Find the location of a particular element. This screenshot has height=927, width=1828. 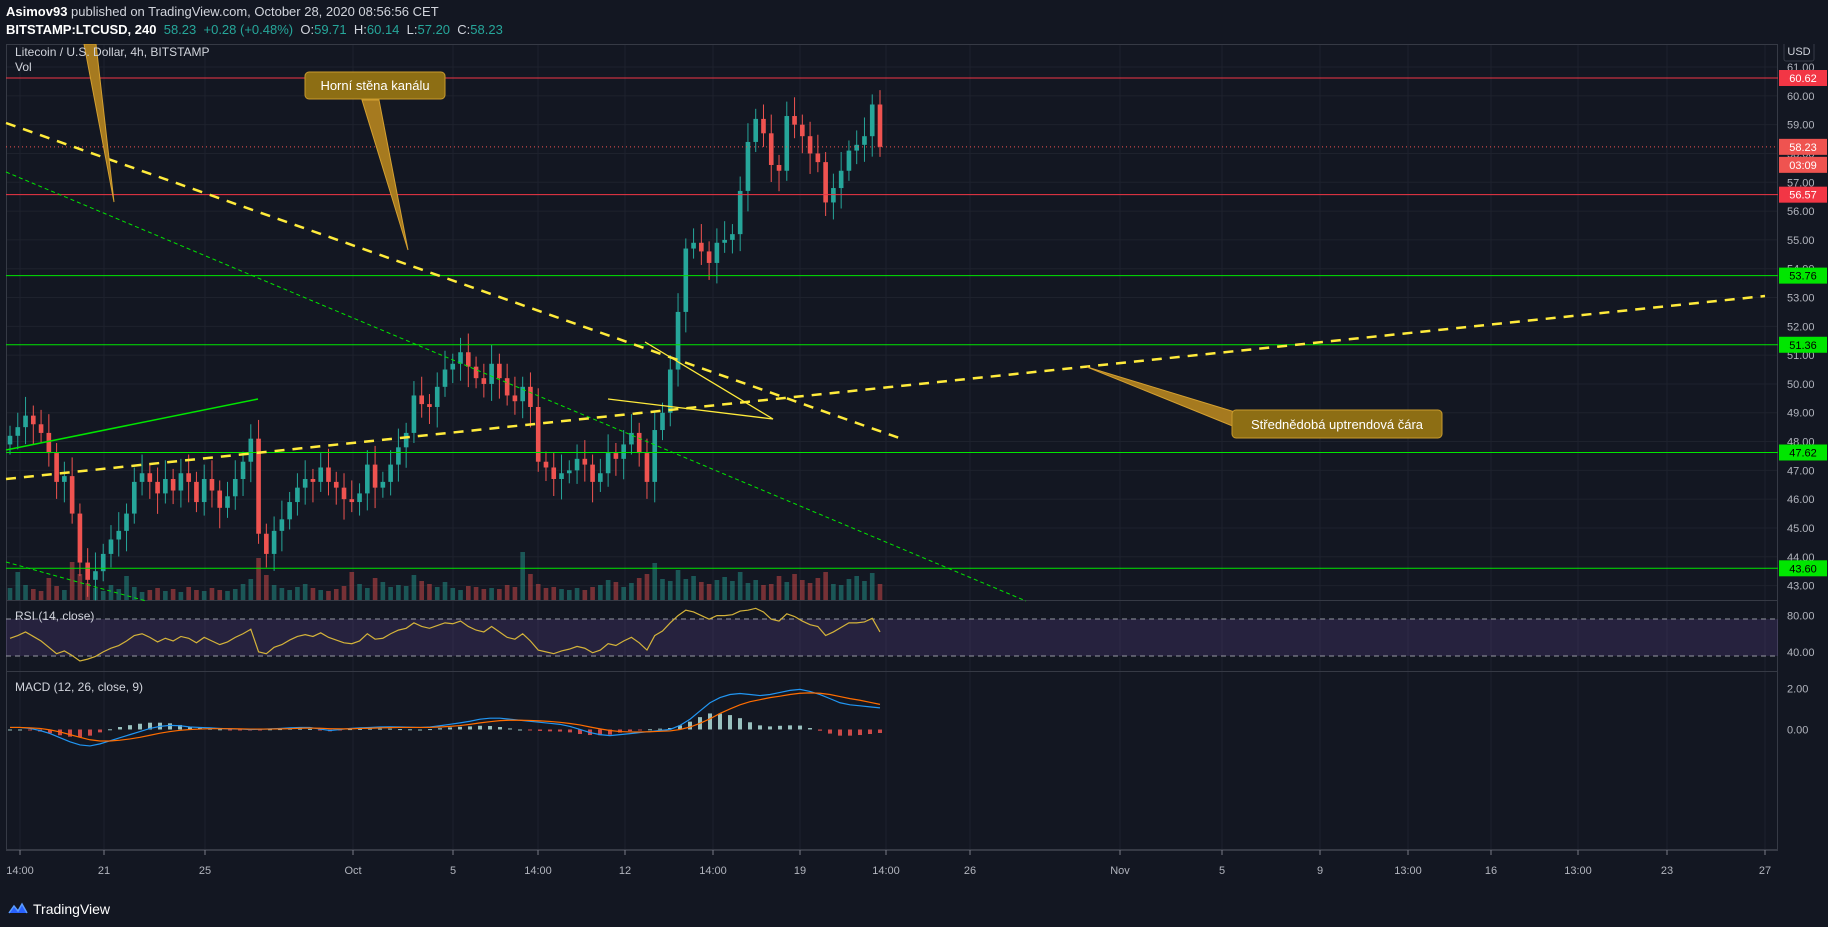

annotation-upper-wall: Horní stěna kanálu is located at coordinates (375, 161).